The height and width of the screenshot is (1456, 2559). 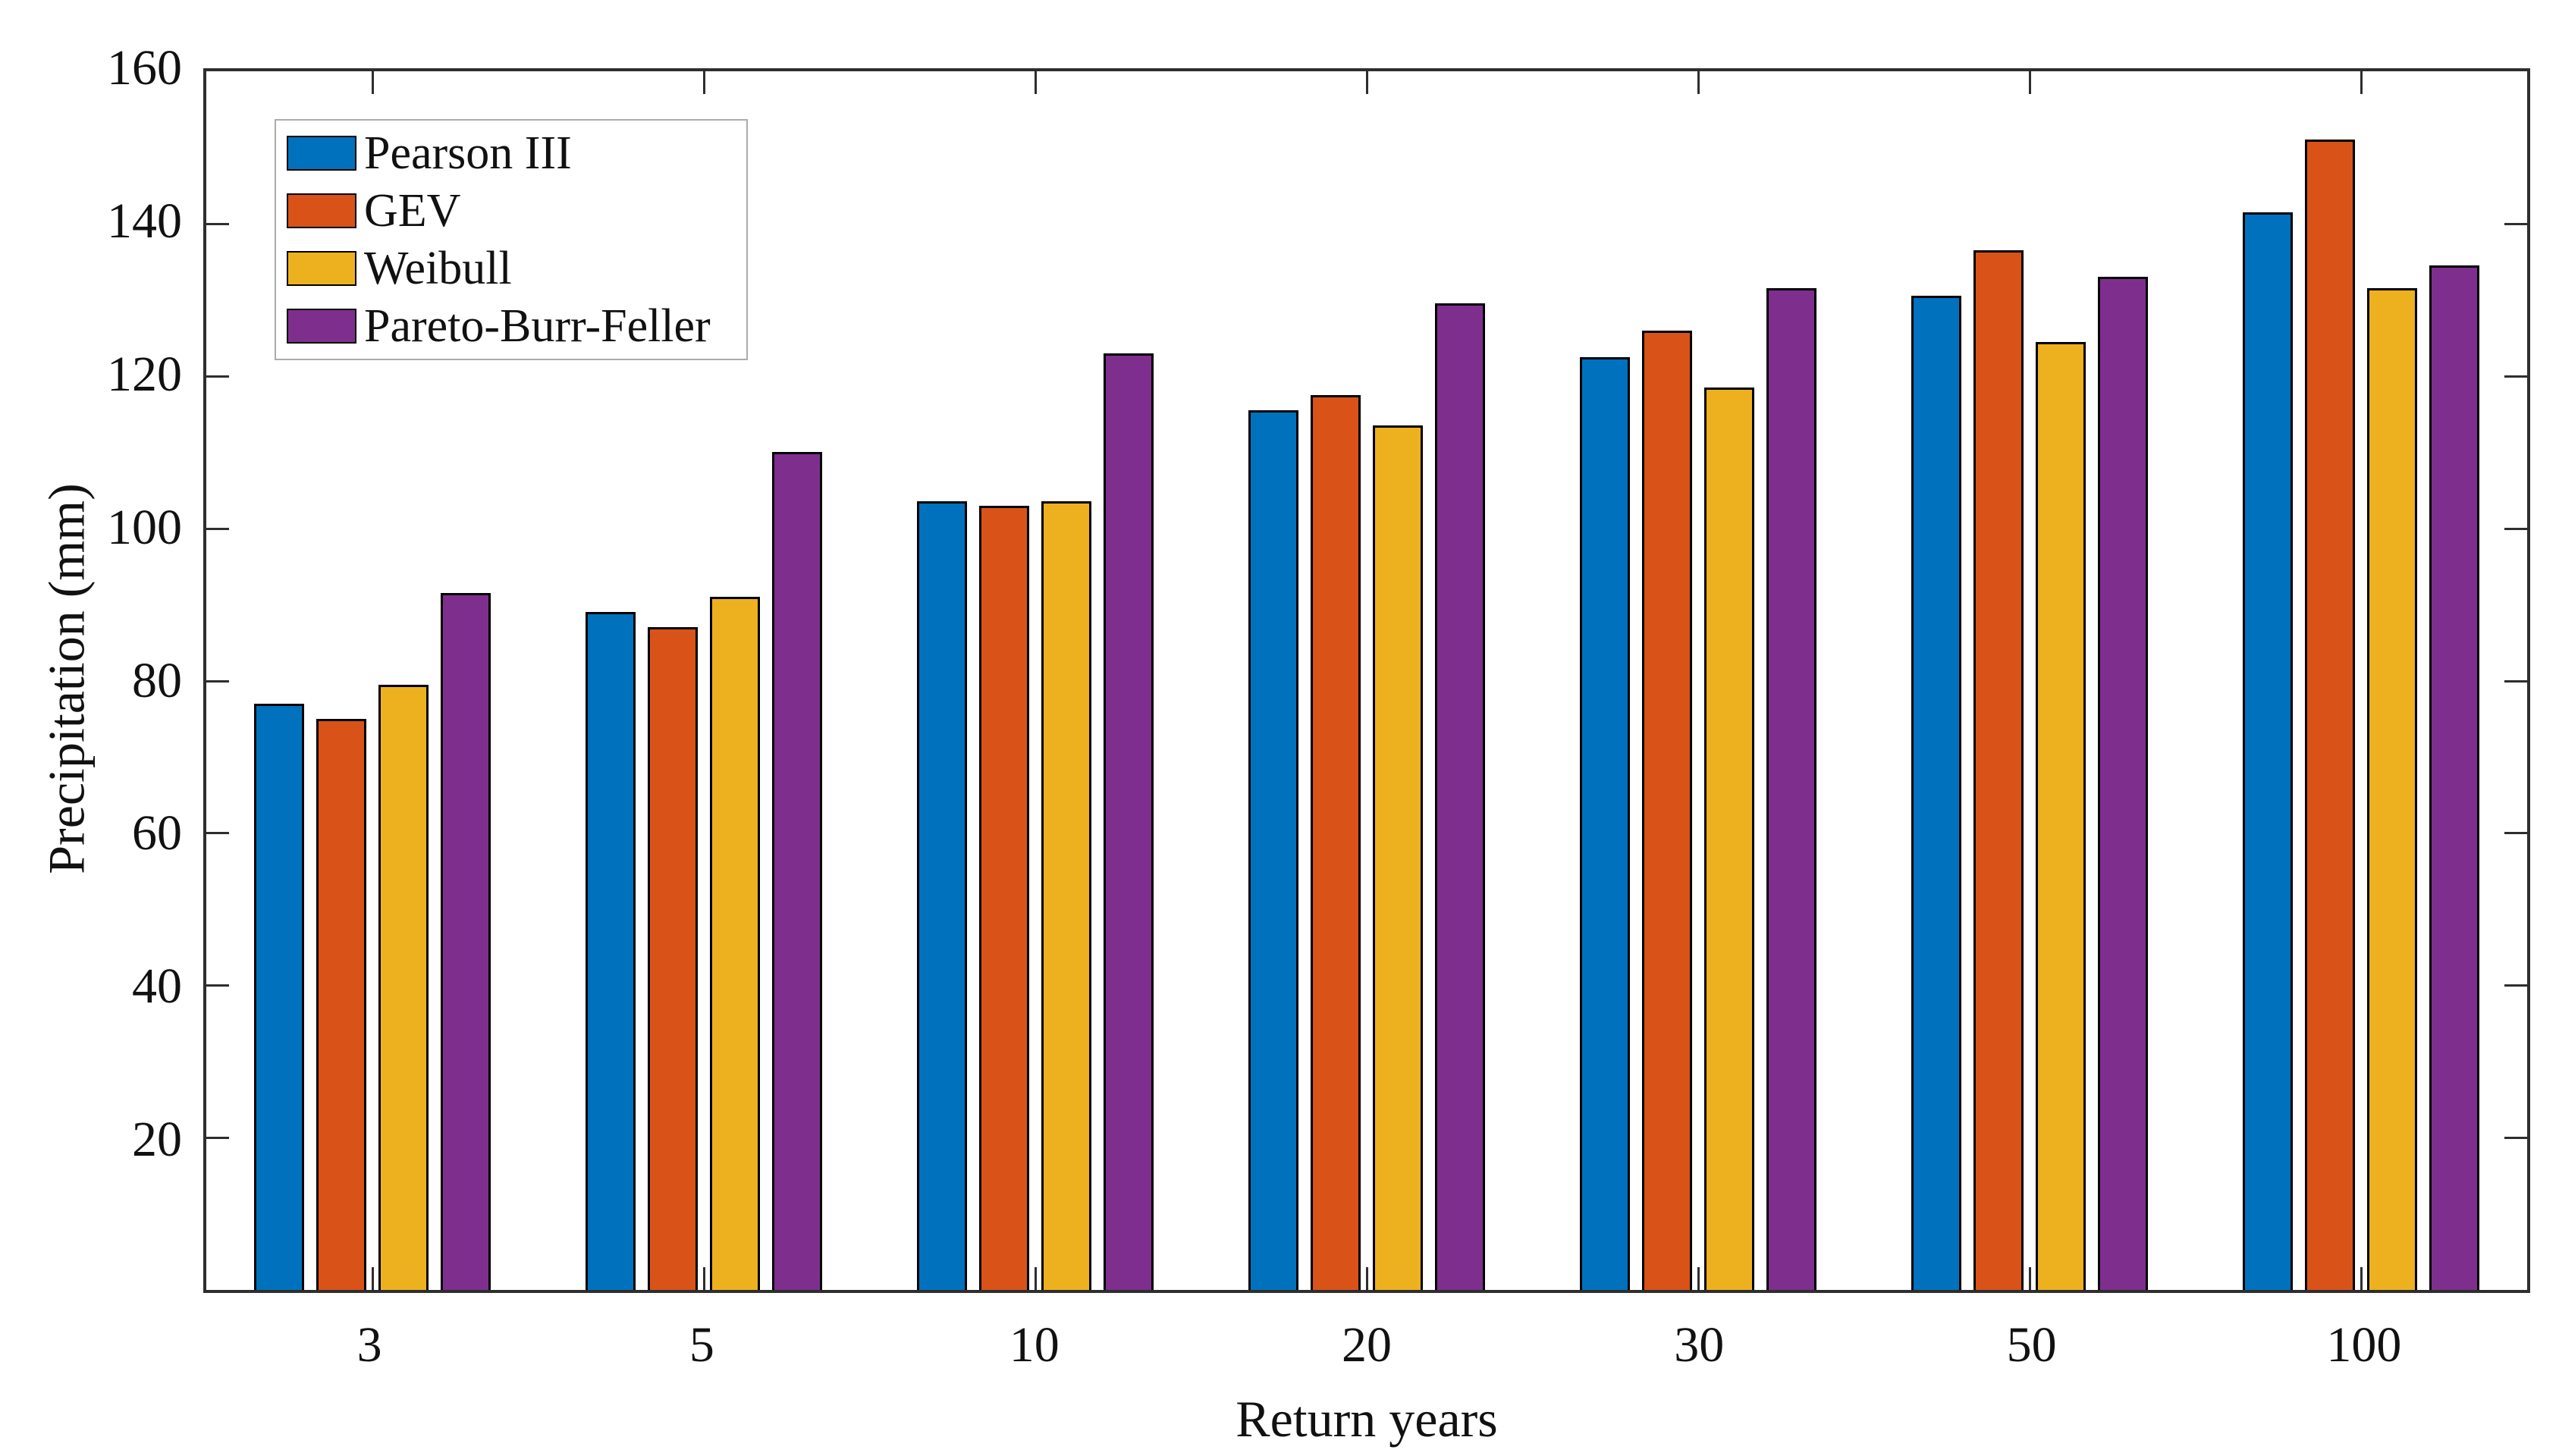 I want to click on y-tick-label-140: 140, so click(x=144, y=221).